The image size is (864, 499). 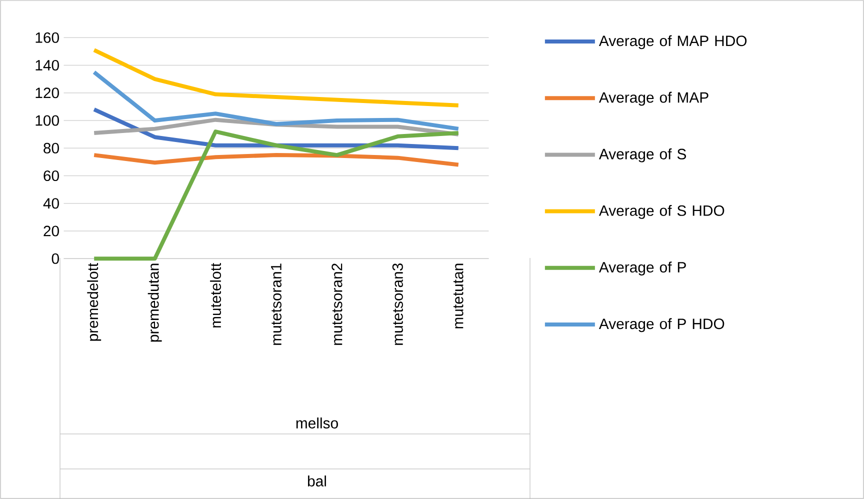 I want to click on x-tick-label: mutetelott, so click(x=216, y=295).